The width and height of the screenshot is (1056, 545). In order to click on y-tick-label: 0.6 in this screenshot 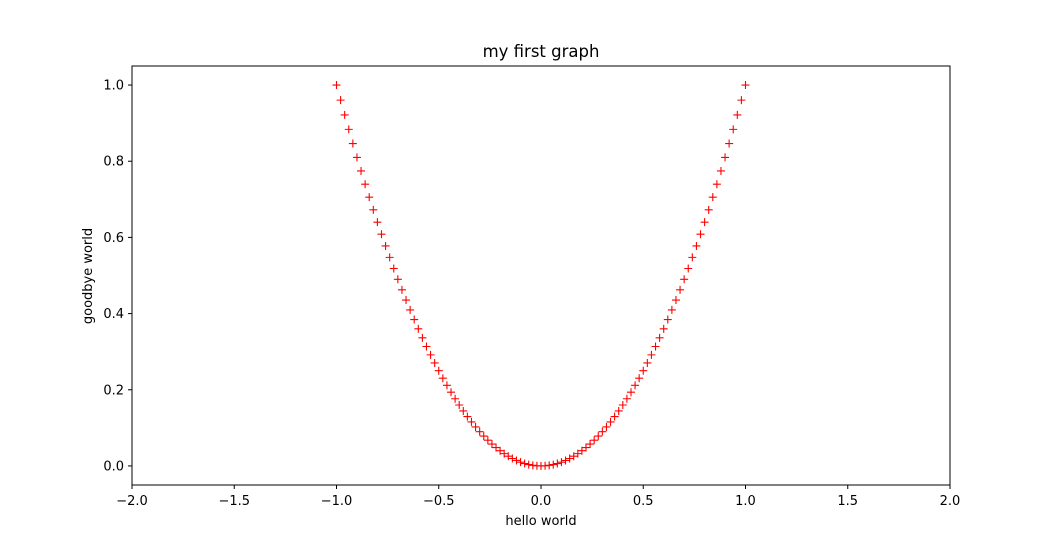, I will do `click(113, 238)`.